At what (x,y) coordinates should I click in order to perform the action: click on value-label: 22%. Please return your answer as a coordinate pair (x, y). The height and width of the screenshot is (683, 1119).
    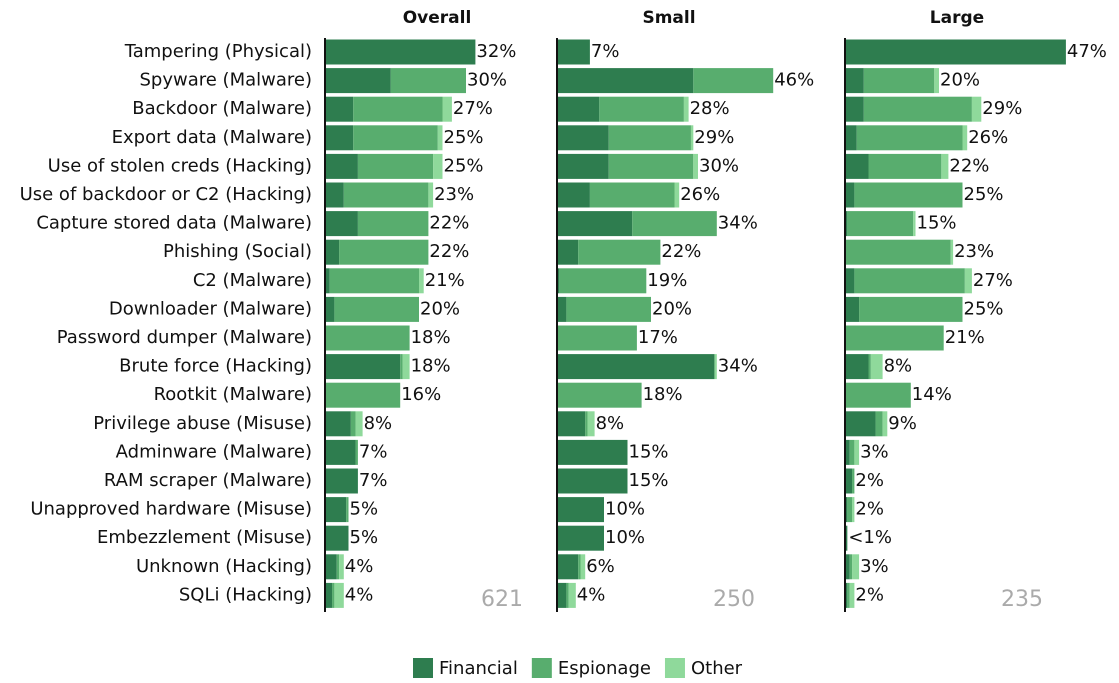
    Looking at the image, I should click on (449, 251).